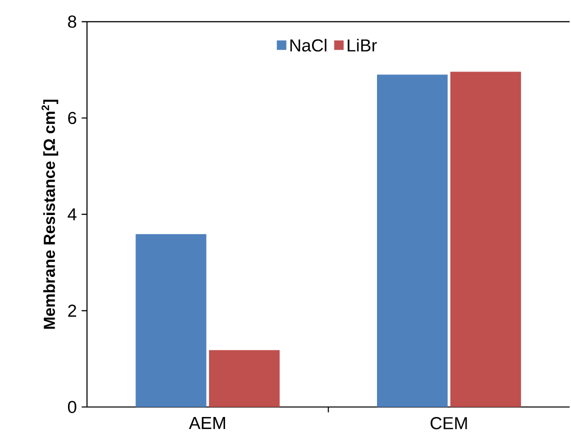 The image size is (571, 442). I want to click on legend-label: LiBr, so click(362, 45).